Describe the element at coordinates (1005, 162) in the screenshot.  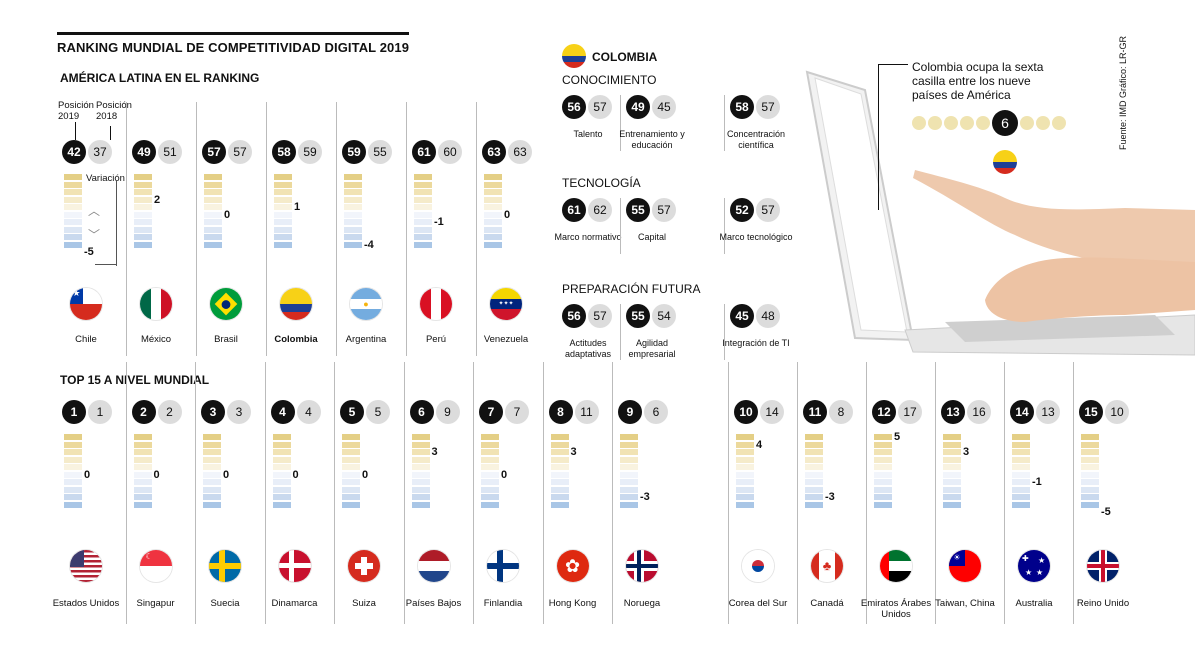
I see `colombia-small-flag-icon` at that location.